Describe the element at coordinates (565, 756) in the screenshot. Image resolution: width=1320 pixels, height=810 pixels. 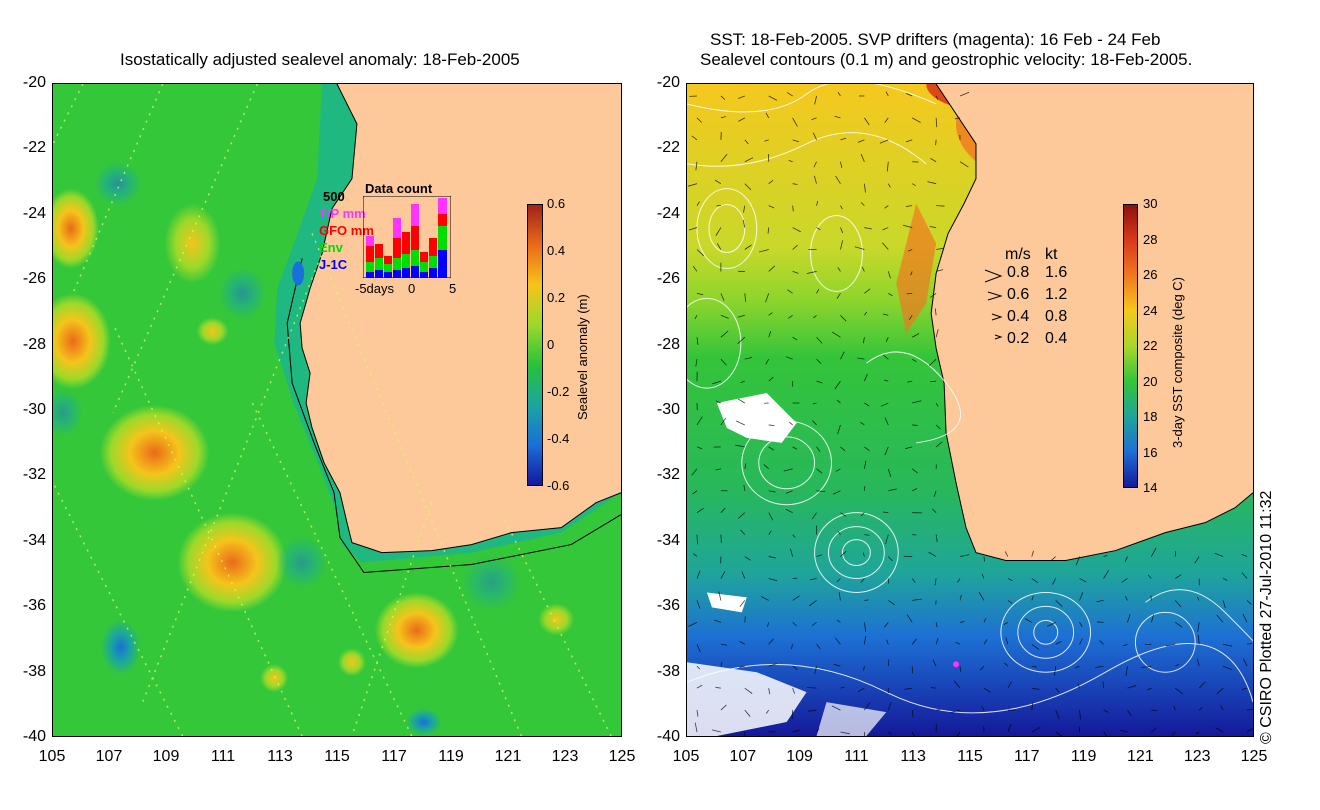
I see `x-tick-label: 123` at that location.